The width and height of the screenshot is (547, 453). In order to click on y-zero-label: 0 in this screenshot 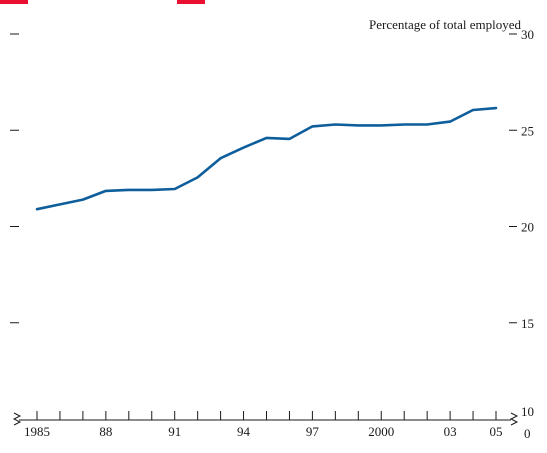, I will do `click(527, 433)`.